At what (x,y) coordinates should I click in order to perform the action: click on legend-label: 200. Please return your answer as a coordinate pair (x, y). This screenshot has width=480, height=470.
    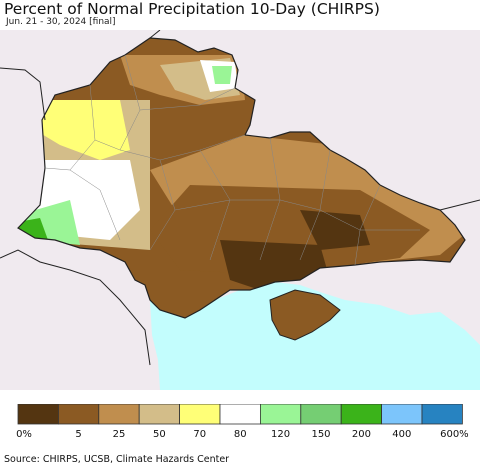
    Looking at the image, I should click on (361, 434).